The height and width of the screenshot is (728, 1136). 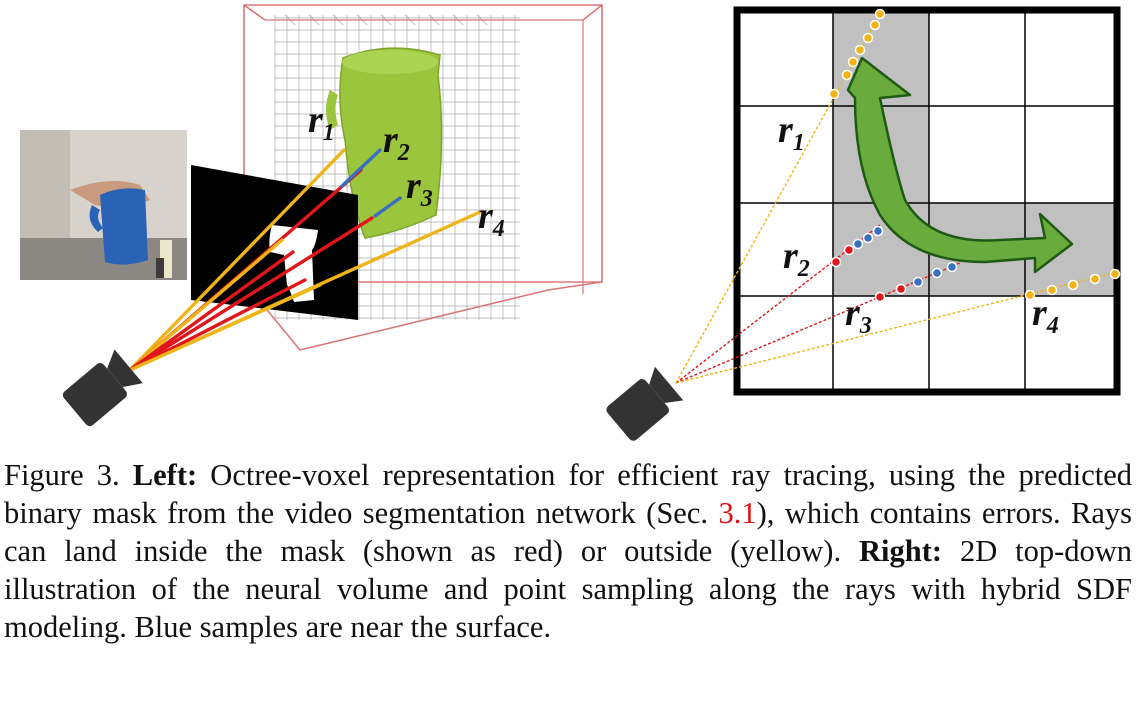 What do you see at coordinates (901, 551) in the screenshot?
I see `right-label: Right:` at bounding box center [901, 551].